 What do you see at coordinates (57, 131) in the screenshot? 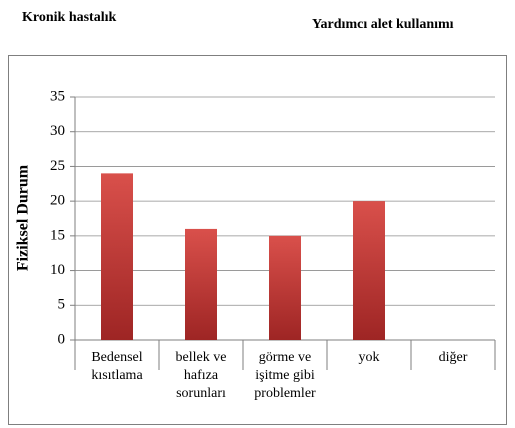
I see `y-tick-label: 30` at bounding box center [57, 131].